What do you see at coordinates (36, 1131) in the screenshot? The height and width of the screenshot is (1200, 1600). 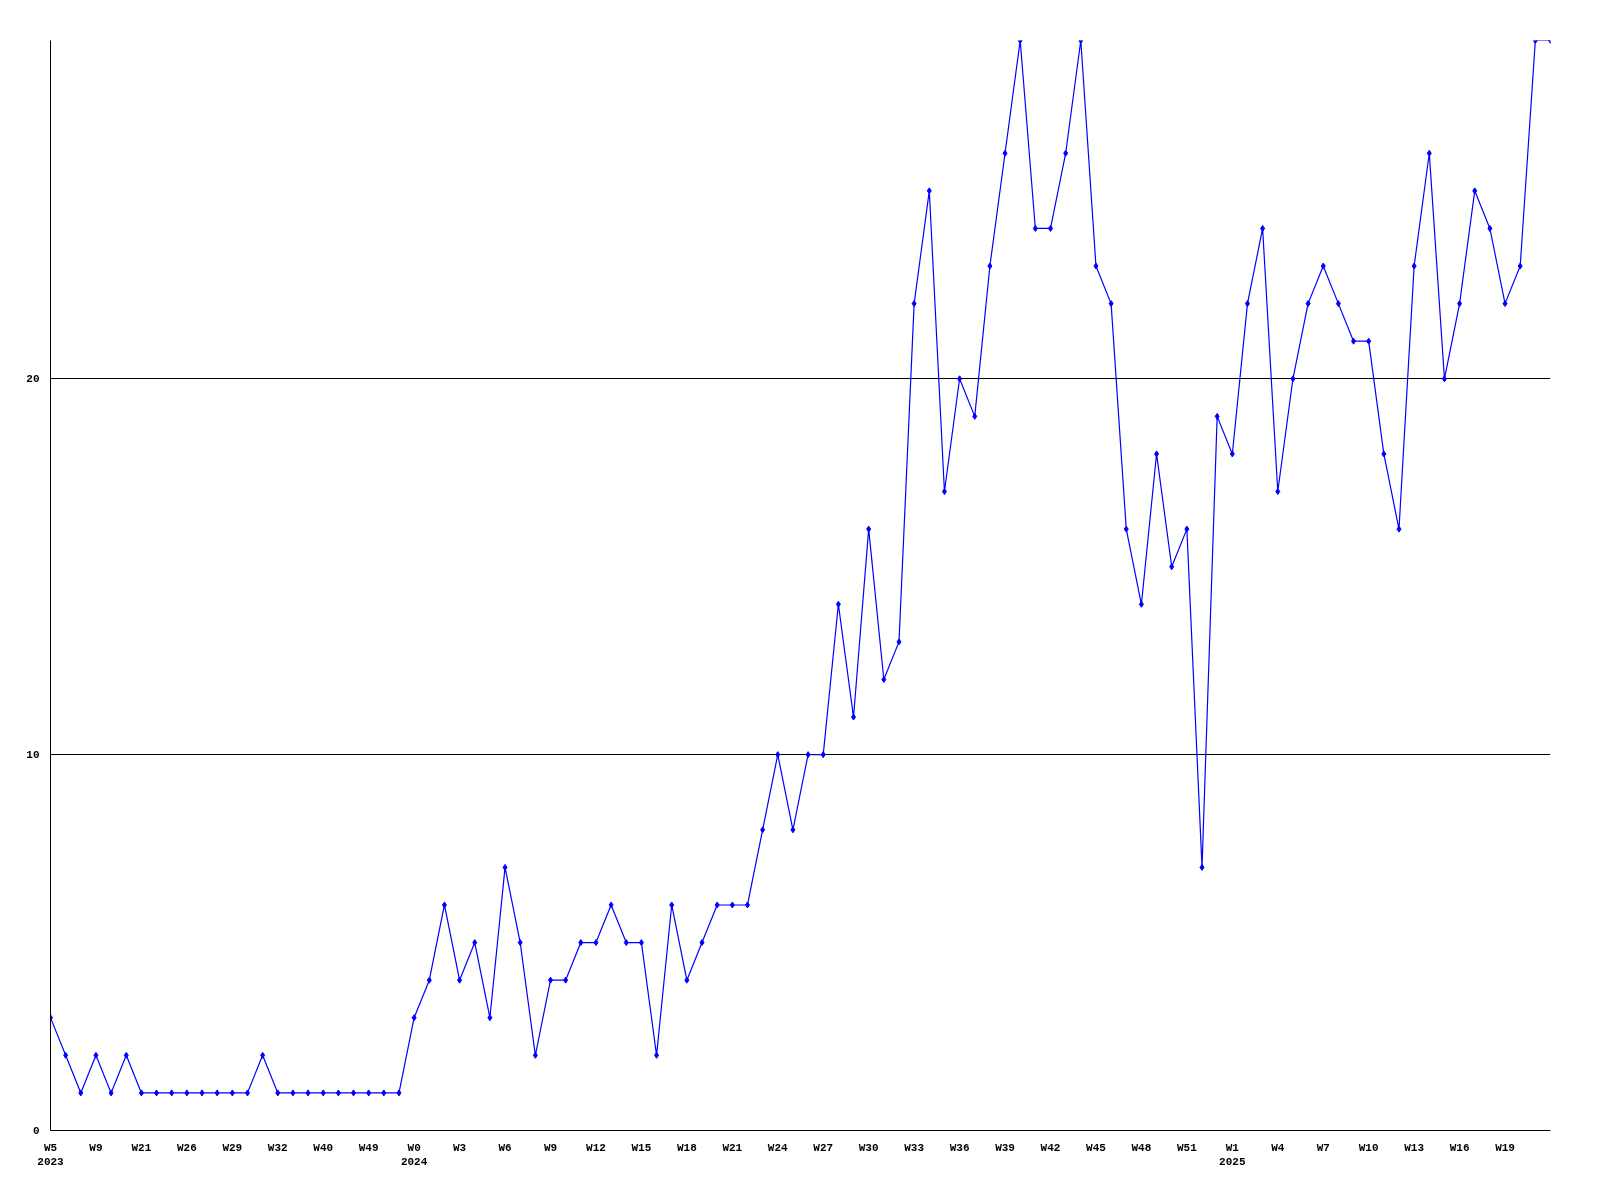 I see `y-tick-label: 0` at bounding box center [36, 1131].